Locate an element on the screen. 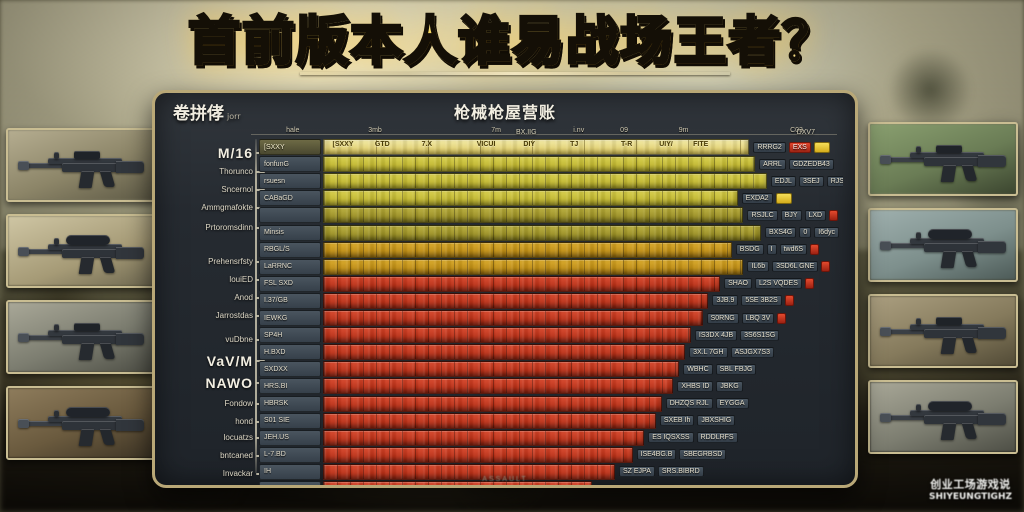 This screenshot has height=512, width=1024. table-row: RSJLC BJY LXD is located at coordinates (551, 215).